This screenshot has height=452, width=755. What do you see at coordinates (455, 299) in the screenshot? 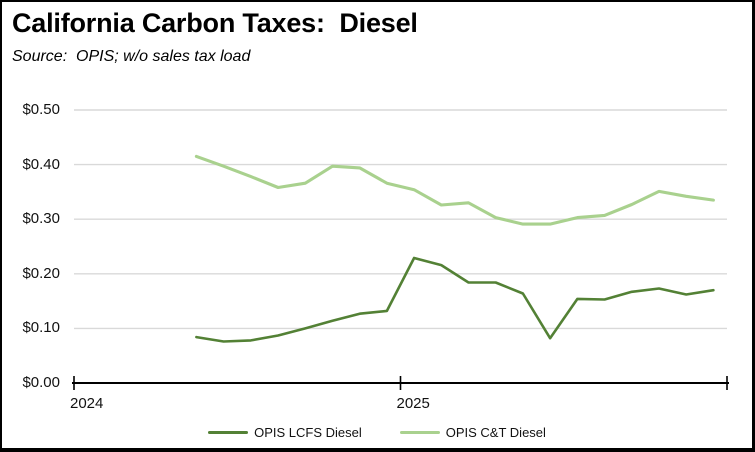
I see `series-line-lcfs` at bounding box center [455, 299].